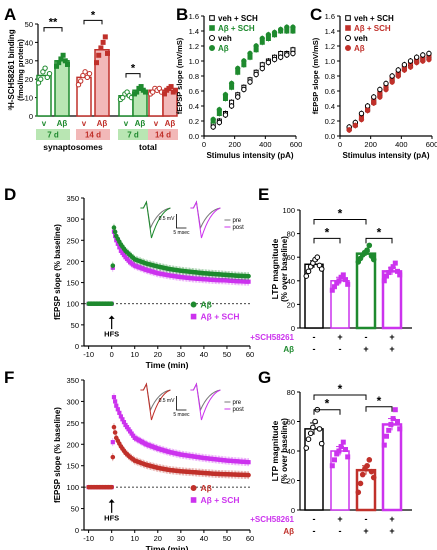  I want to click on panel-b-y-tick-label: 0.2, so click(194, 121).